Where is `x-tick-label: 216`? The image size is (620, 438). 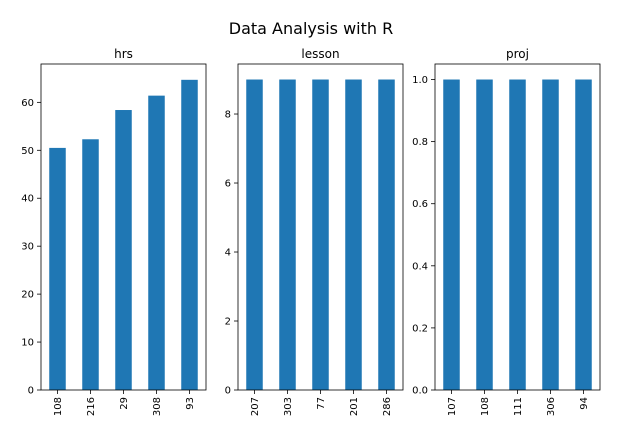
x-tick-label: 216 is located at coordinates (91, 406).